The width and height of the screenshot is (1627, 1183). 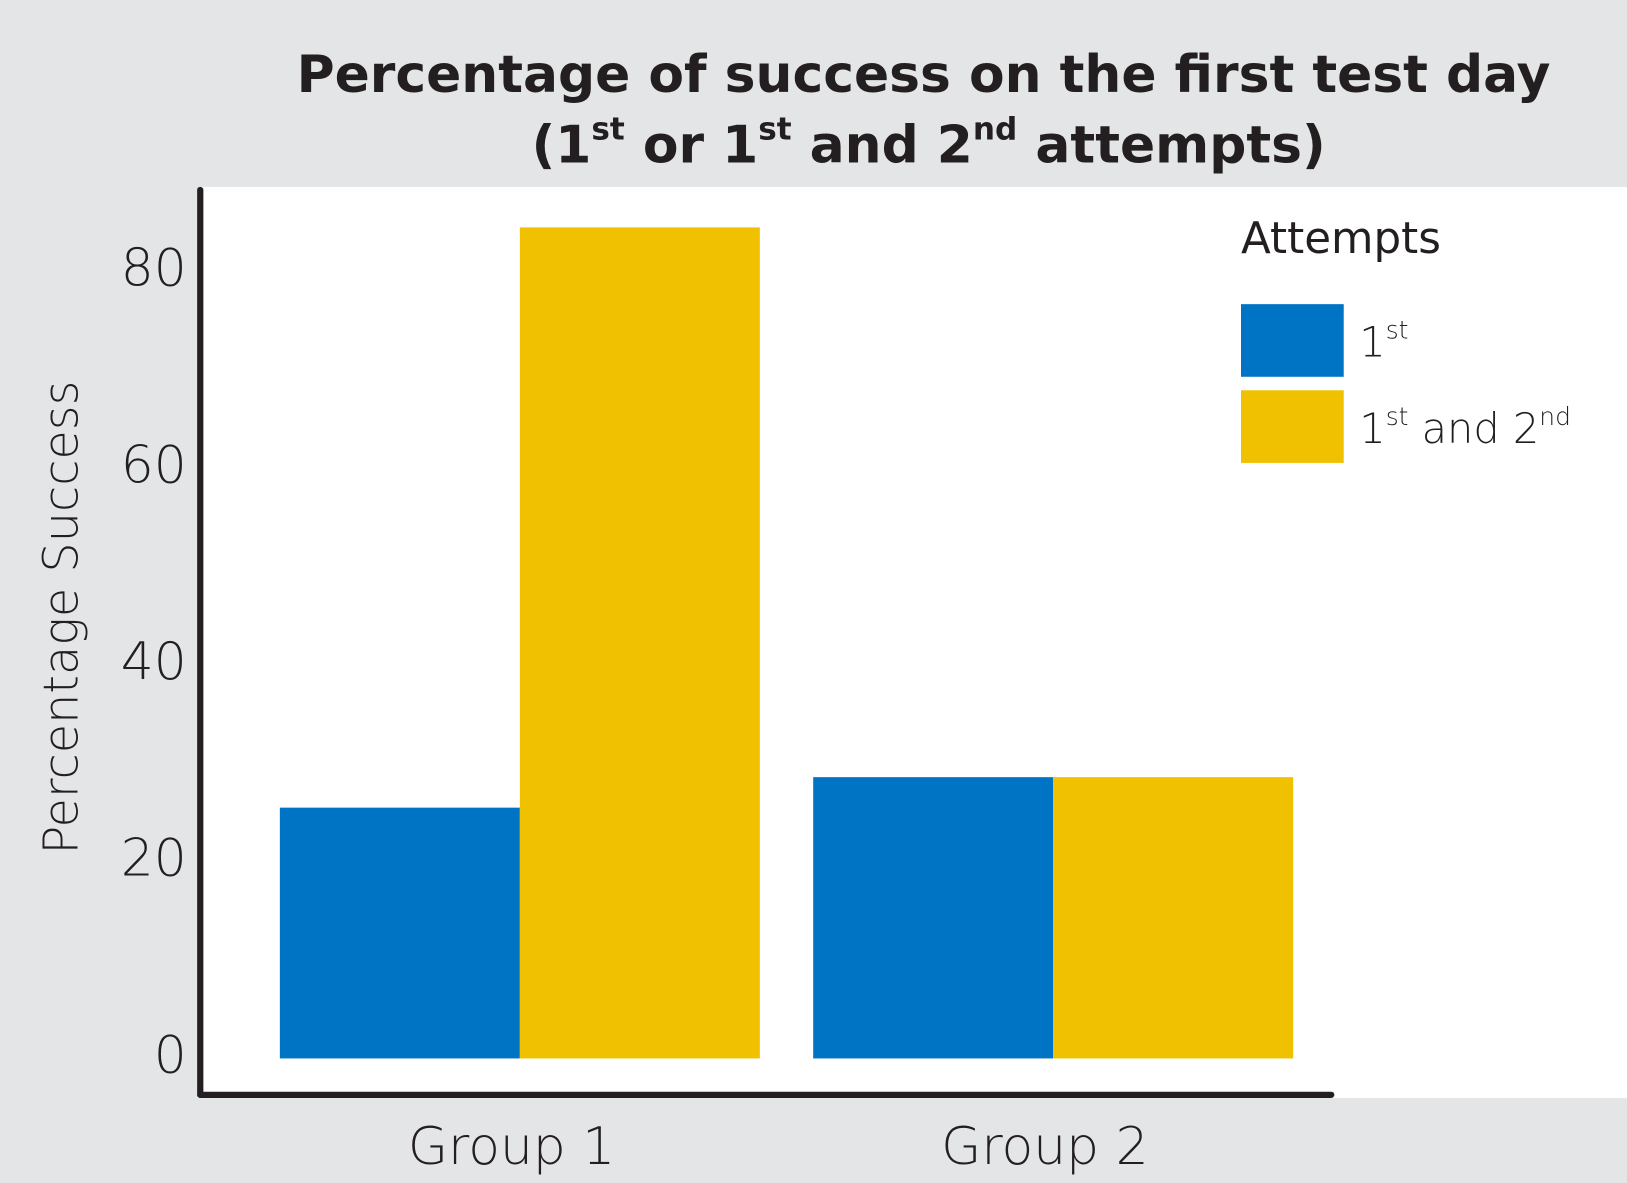 I want to click on x-tick-label: Group 2, so click(x=1044, y=1147).